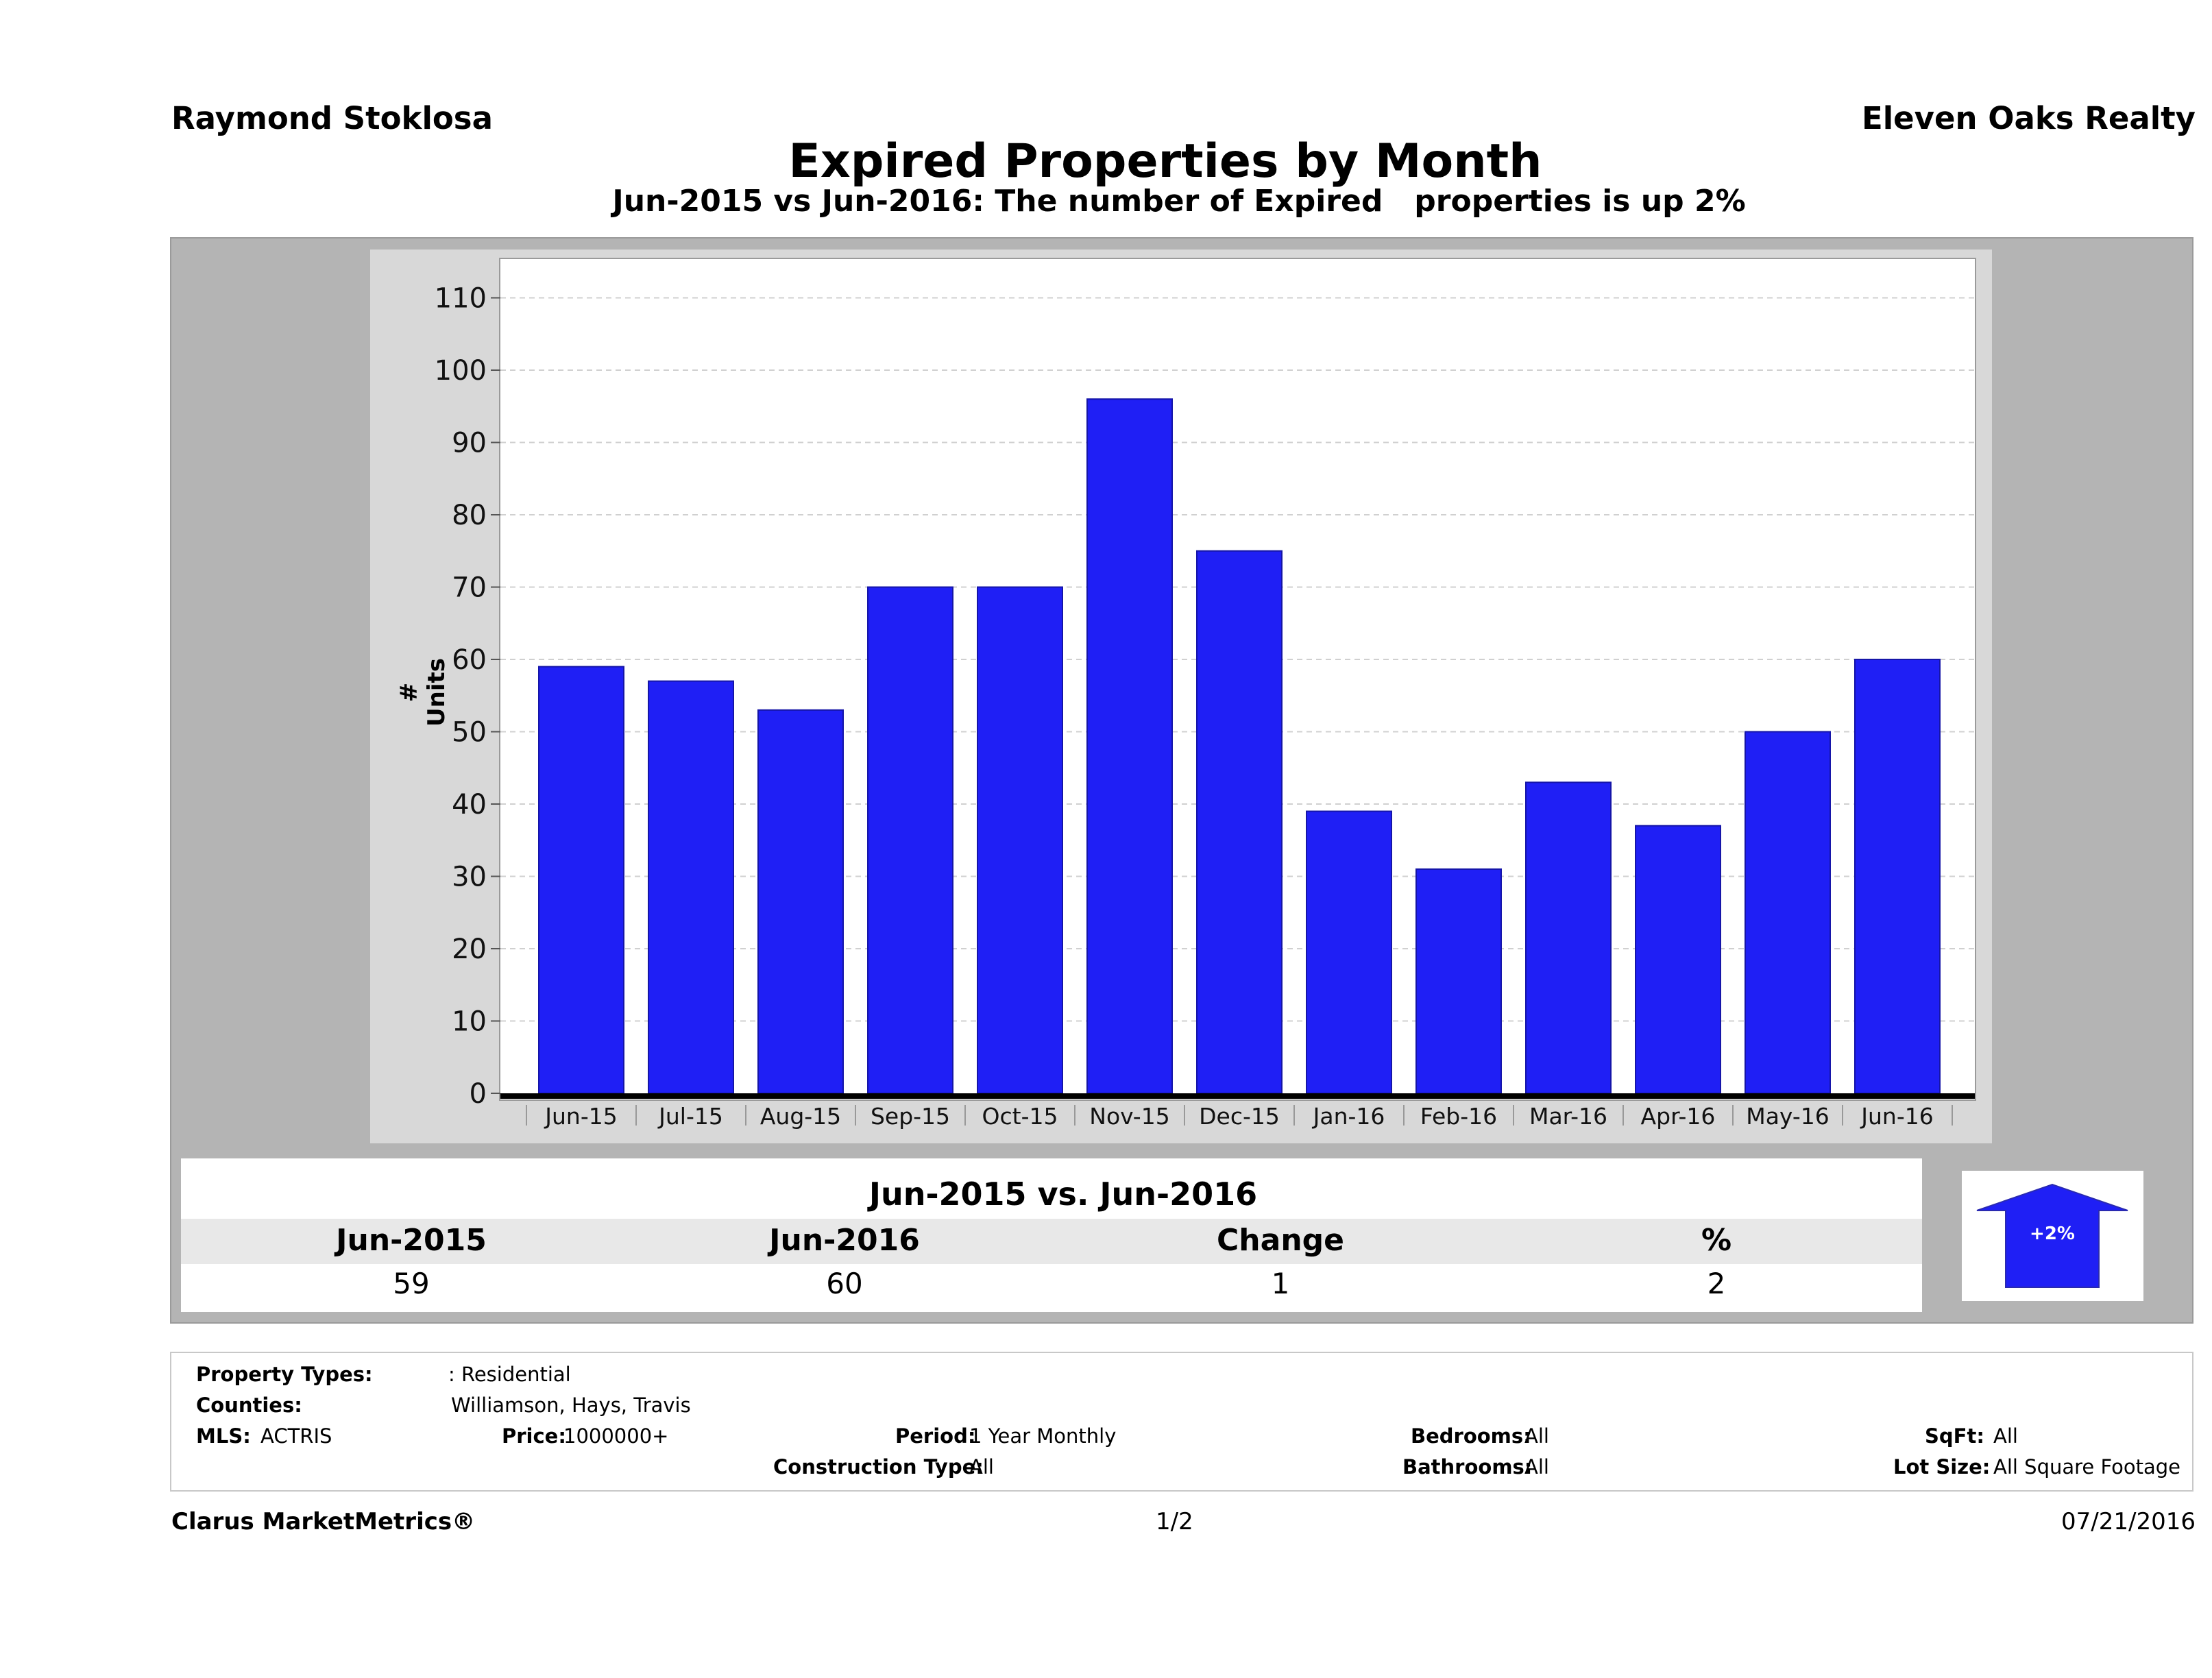  I want to click on lot-size-label: Lot Size:, so click(1942, 1467).